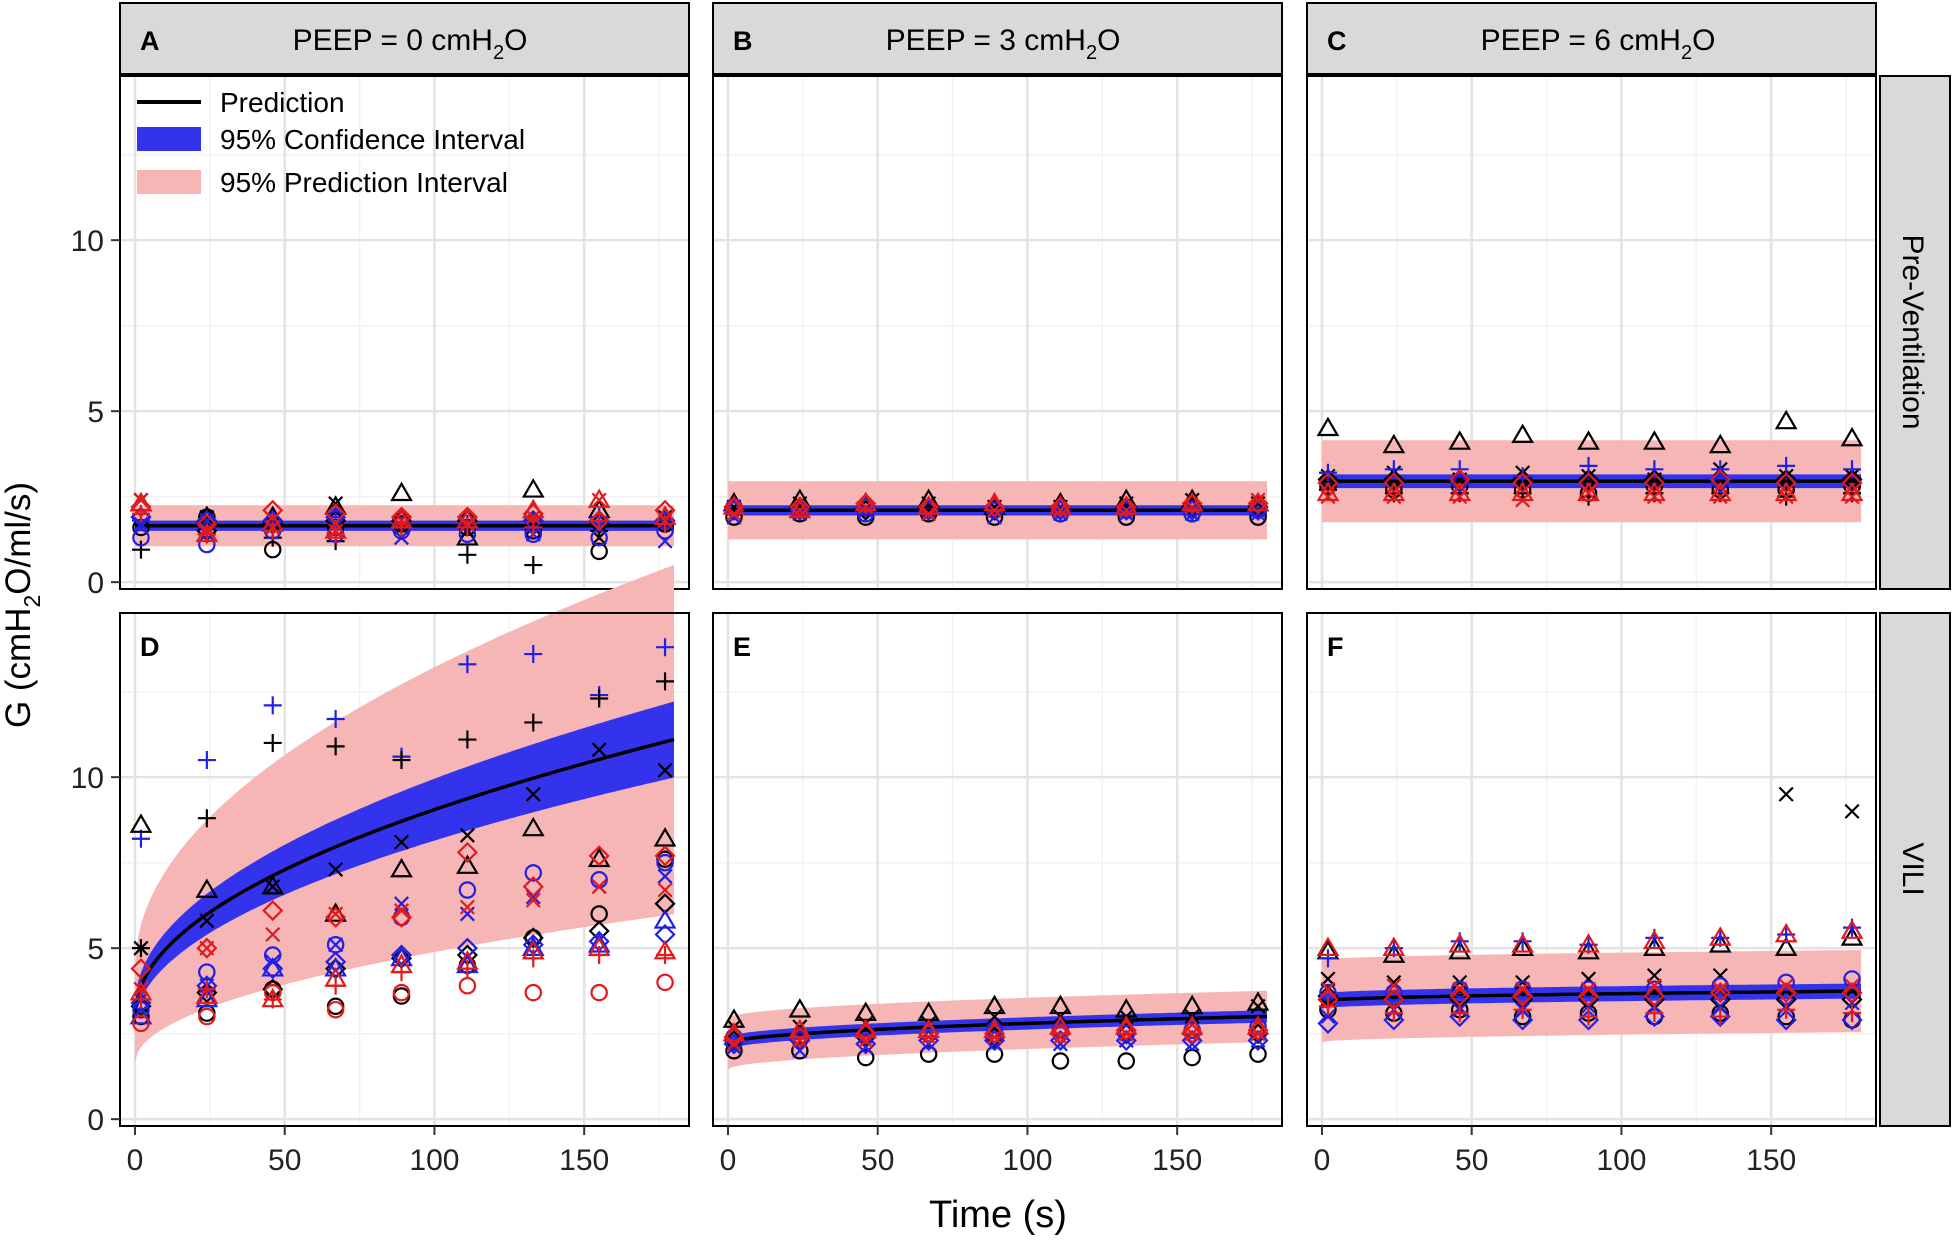  What do you see at coordinates (1335, 647) in the screenshot?
I see `panel-letter-f: F` at bounding box center [1335, 647].